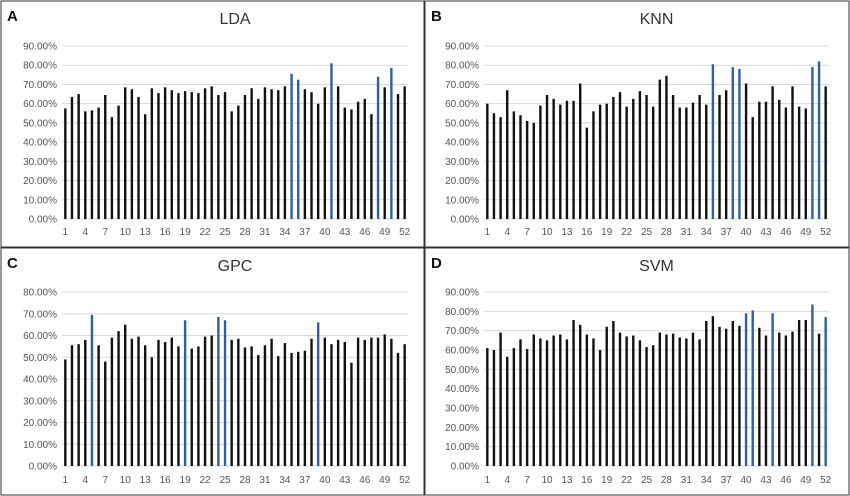 The width and height of the screenshot is (850, 496). What do you see at coordinates (234, 19) in the screenshot?
I see `chart-title: LDA` at bounding box center [234, 19].